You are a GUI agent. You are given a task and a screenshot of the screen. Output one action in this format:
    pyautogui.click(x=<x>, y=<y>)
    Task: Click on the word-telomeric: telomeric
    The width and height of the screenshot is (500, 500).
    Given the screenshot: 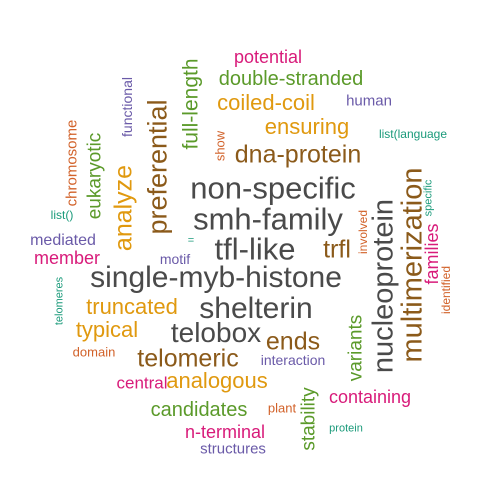 What is the action you would take?
    pyautogui.click(x=188, y=358)
    